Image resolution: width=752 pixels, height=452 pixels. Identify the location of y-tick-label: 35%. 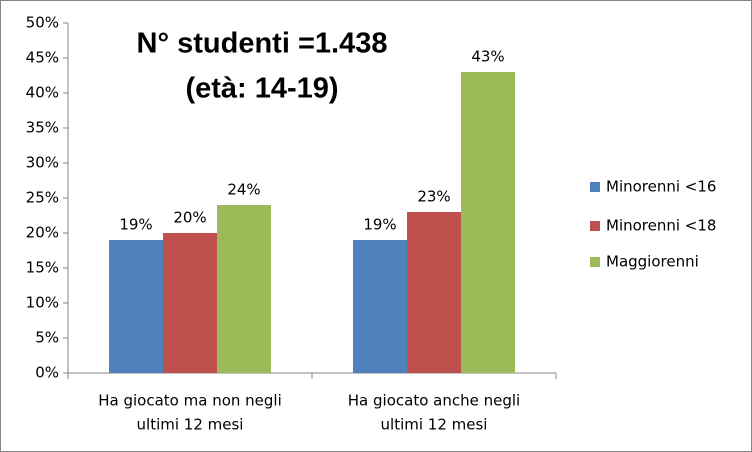
(42, 128).